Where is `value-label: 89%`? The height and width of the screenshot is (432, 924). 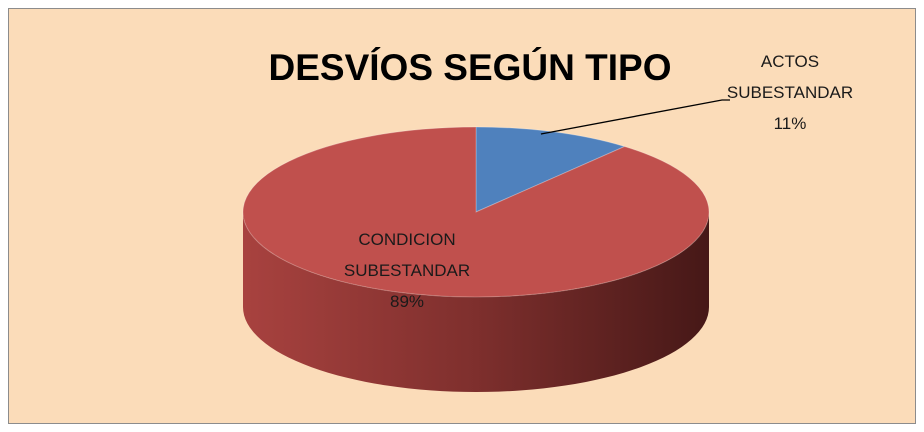
value-label: 89% is located at coordinates (407, 301).